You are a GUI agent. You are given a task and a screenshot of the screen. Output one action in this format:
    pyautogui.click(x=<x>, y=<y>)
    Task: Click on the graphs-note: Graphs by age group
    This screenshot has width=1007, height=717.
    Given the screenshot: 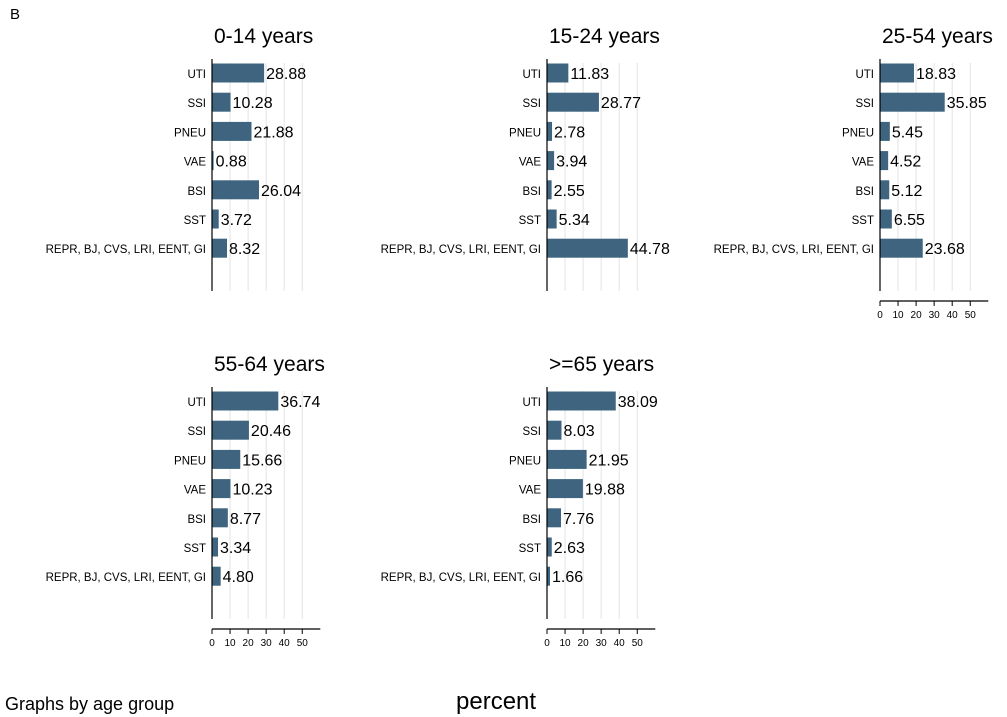 What is the action you would take?
    pyautogui.click(x=90, y=704)
    